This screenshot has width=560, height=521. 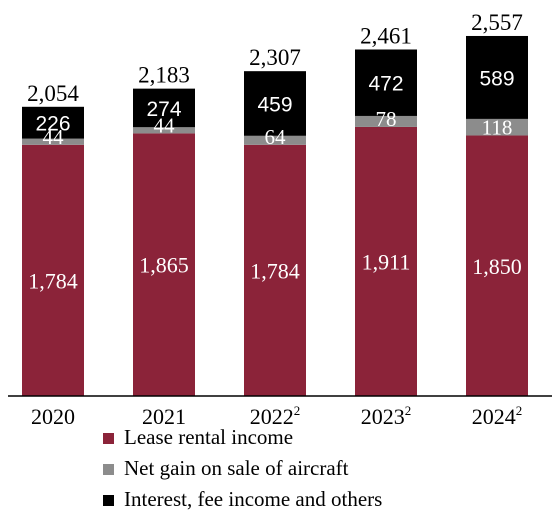 I want to click on segment-value-label: 472, so click(x=385, y=84).